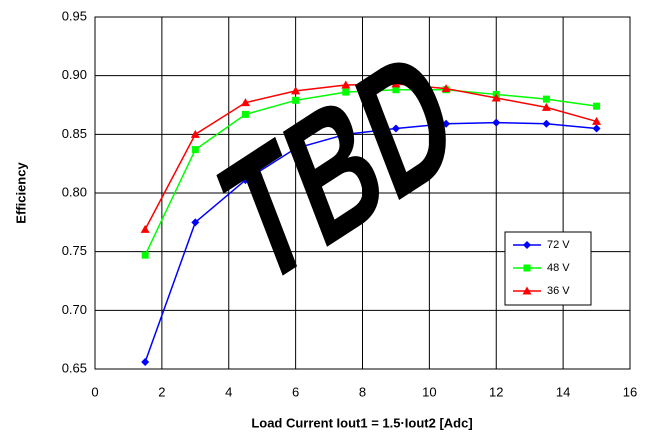 This screenshot has width=655, height=443. Describe the element at coordinates (429, 391) in the screenshot. I see `x-tick-label: 10` at that location.